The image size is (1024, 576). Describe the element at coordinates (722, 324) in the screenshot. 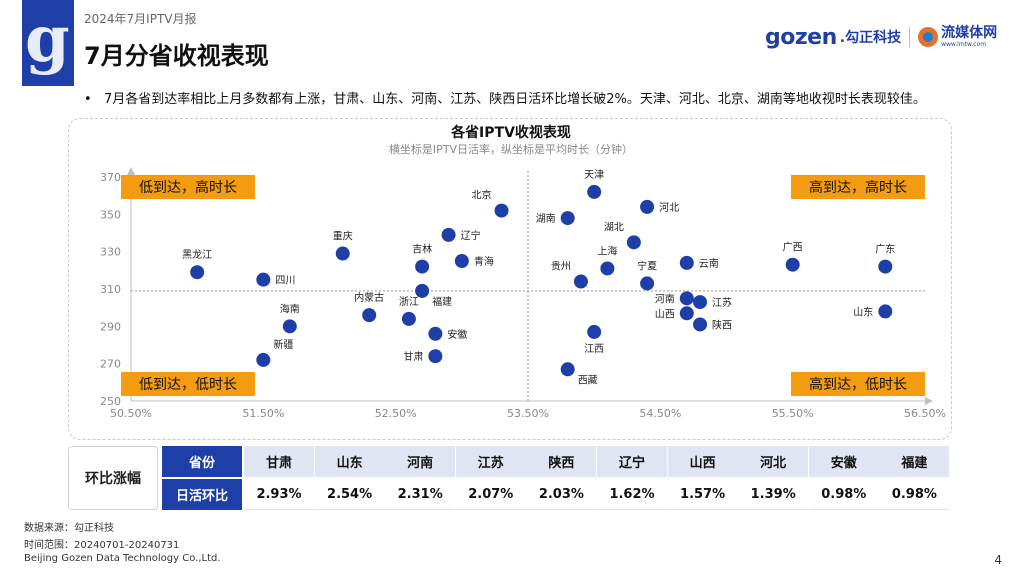

I see `point-label: 陕西` at that location.